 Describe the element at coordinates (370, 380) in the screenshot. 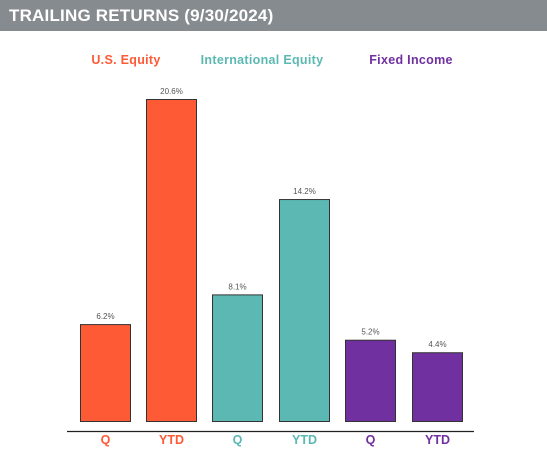

I see `bar-fixed-income-q` at that location.